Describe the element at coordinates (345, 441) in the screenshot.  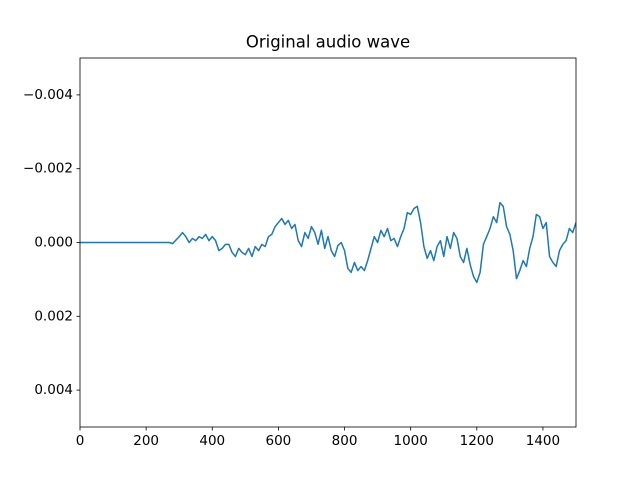
I see `x-tick-label: 800` at that location.